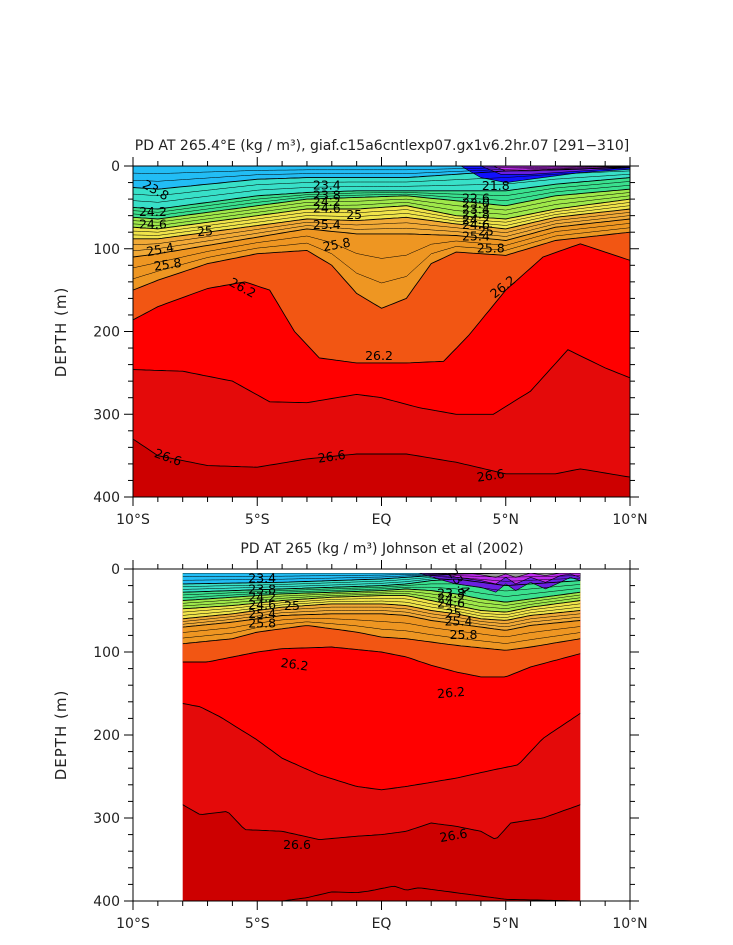 The image size is (733, 945). I want to click on contour-label: 22.6, so click(476, 198).